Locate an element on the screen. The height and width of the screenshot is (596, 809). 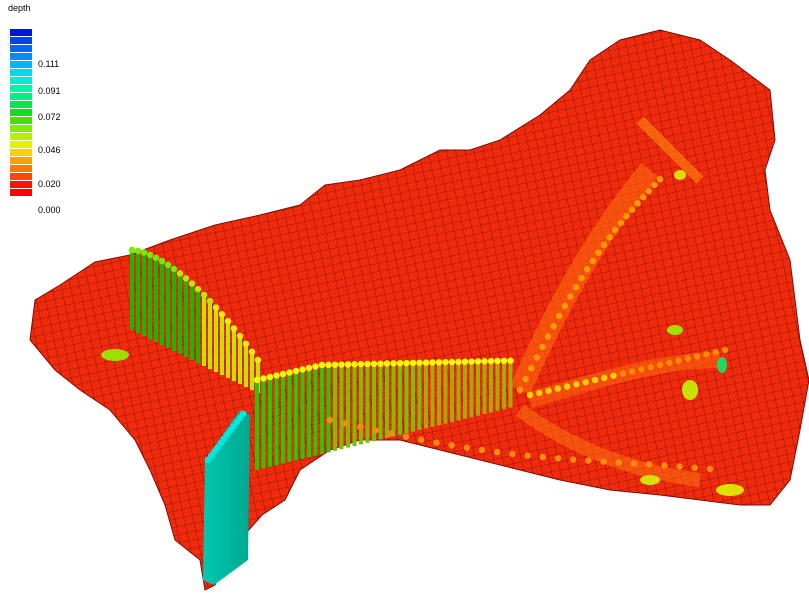
legend-tick: 0.072 is located at coordinates (49, 117).